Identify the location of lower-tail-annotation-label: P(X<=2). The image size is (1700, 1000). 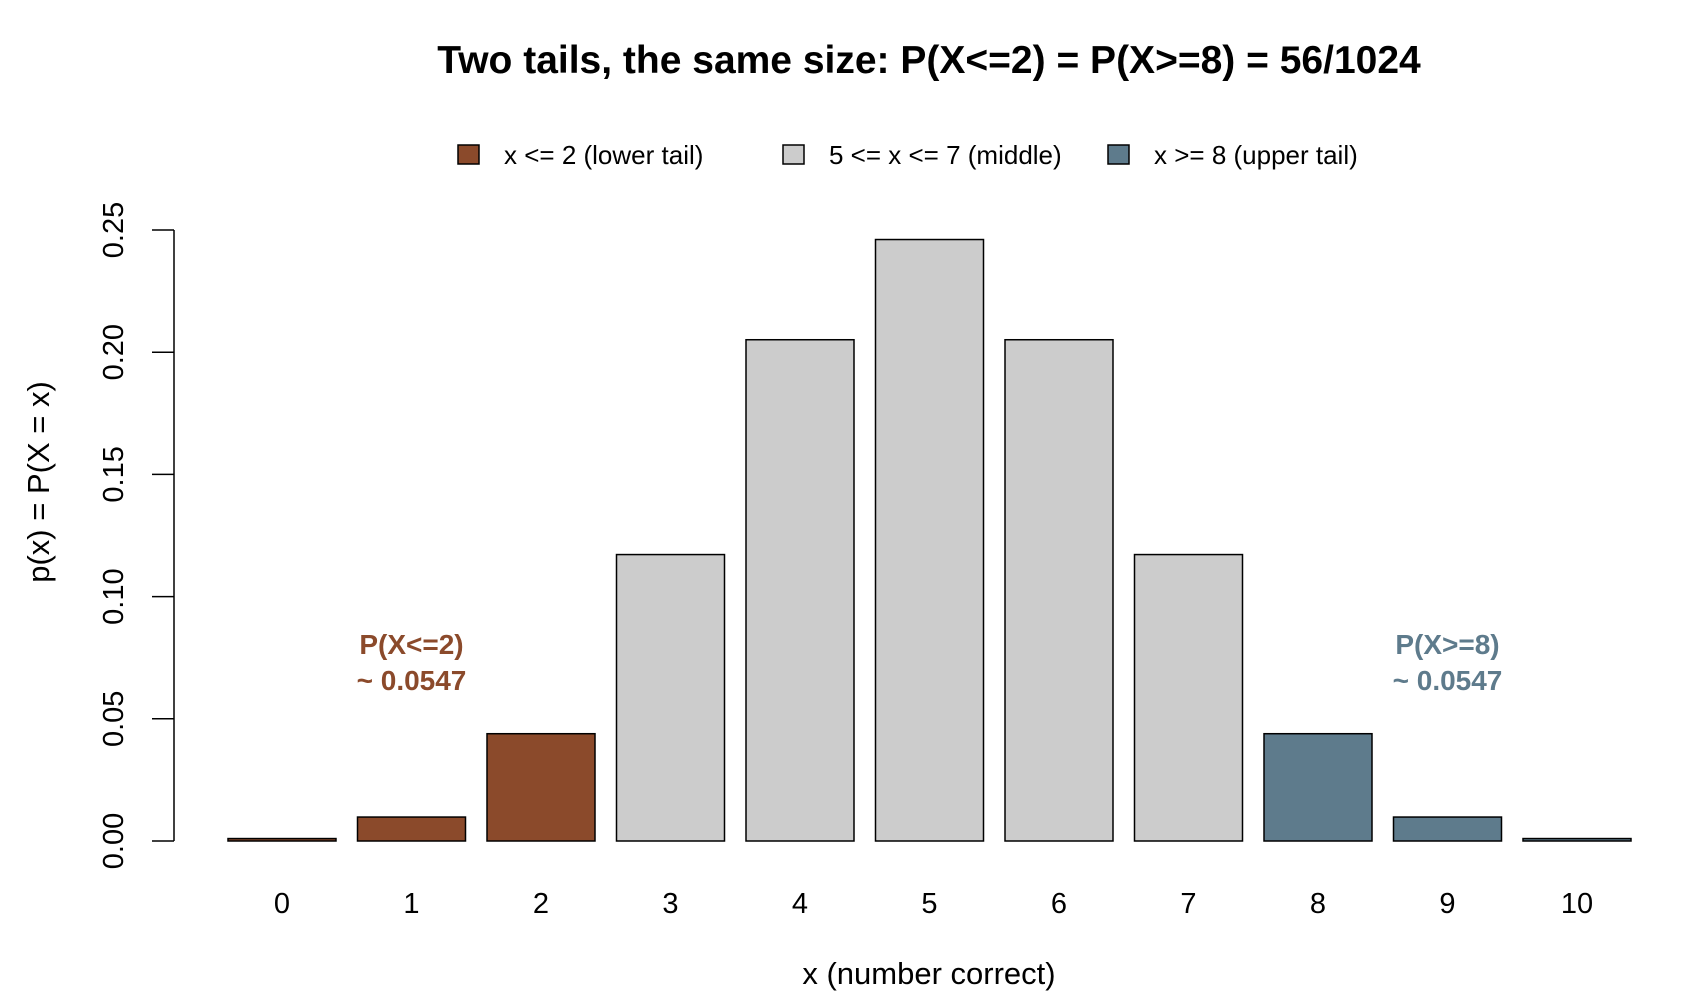
(411, 644).